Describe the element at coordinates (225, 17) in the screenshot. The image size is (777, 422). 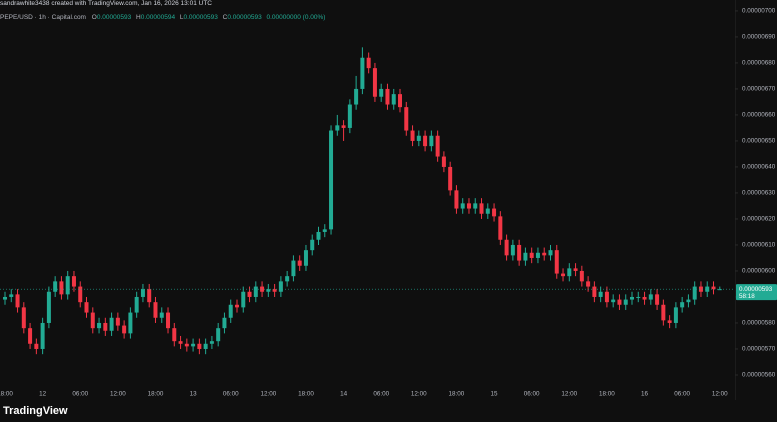
I see `ohlc-label: C` at that location.